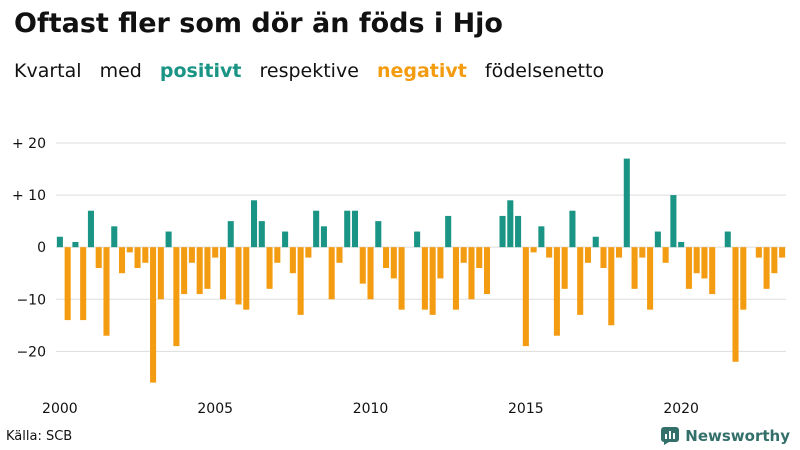 This screenshot has width=800, height=450. What do you see at coordinates (725, 436) in the screenshot?
I see `brand-logo: Newsworthy` at bounding box center [725, 436].